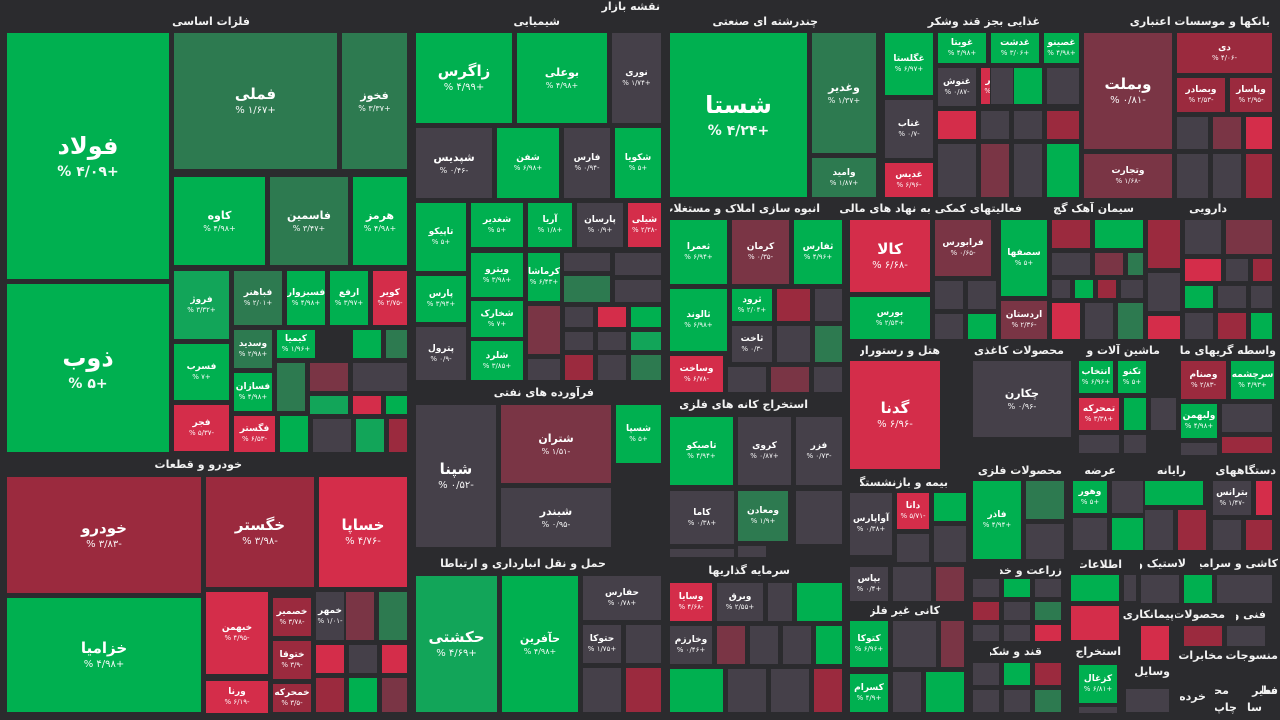  What do you see at coordinates (1232, 498) in the screenshot?
I see `stock-tile: بترانس -۱/۴۷ %` at bounding box center [1232, 498].